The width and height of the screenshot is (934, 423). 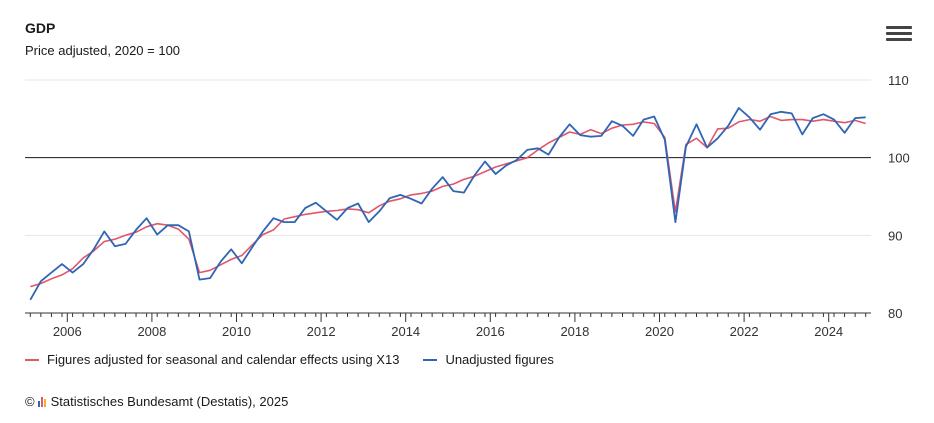 What do you see at coordinates (405, 331) in the screenshot?
I see `x-tick-label-2014: 2014` at bounding box center [405, 331].